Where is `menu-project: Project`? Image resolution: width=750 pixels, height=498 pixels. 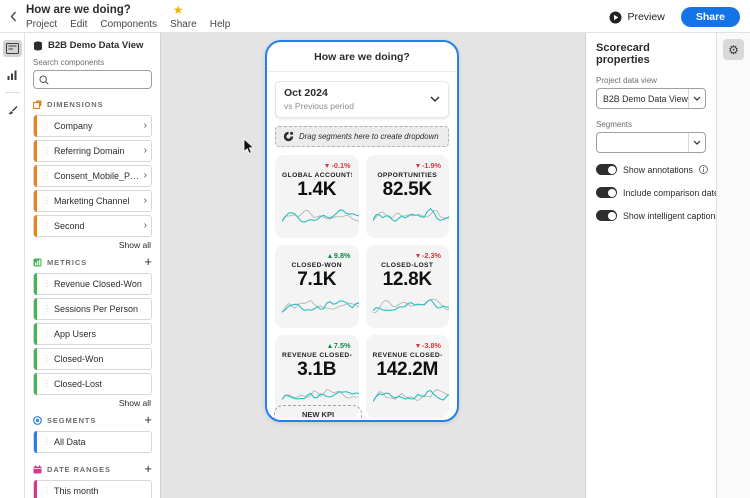
menu-project: Project is located at coordinates (42, 24).